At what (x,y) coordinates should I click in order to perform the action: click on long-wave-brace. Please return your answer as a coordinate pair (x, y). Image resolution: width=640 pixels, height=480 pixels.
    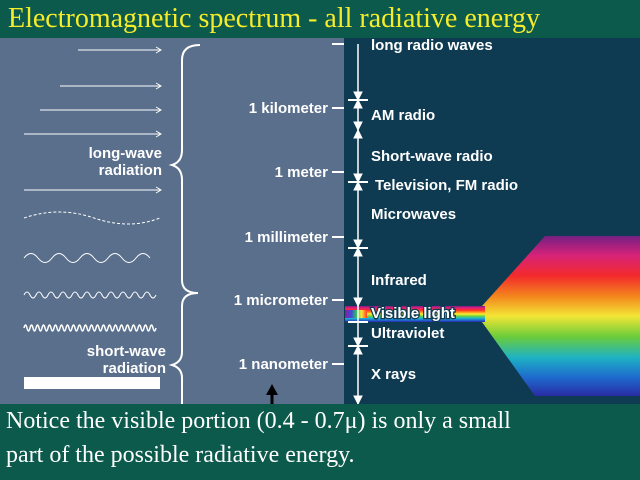
    Looking at the image, I should click on (184, 169).